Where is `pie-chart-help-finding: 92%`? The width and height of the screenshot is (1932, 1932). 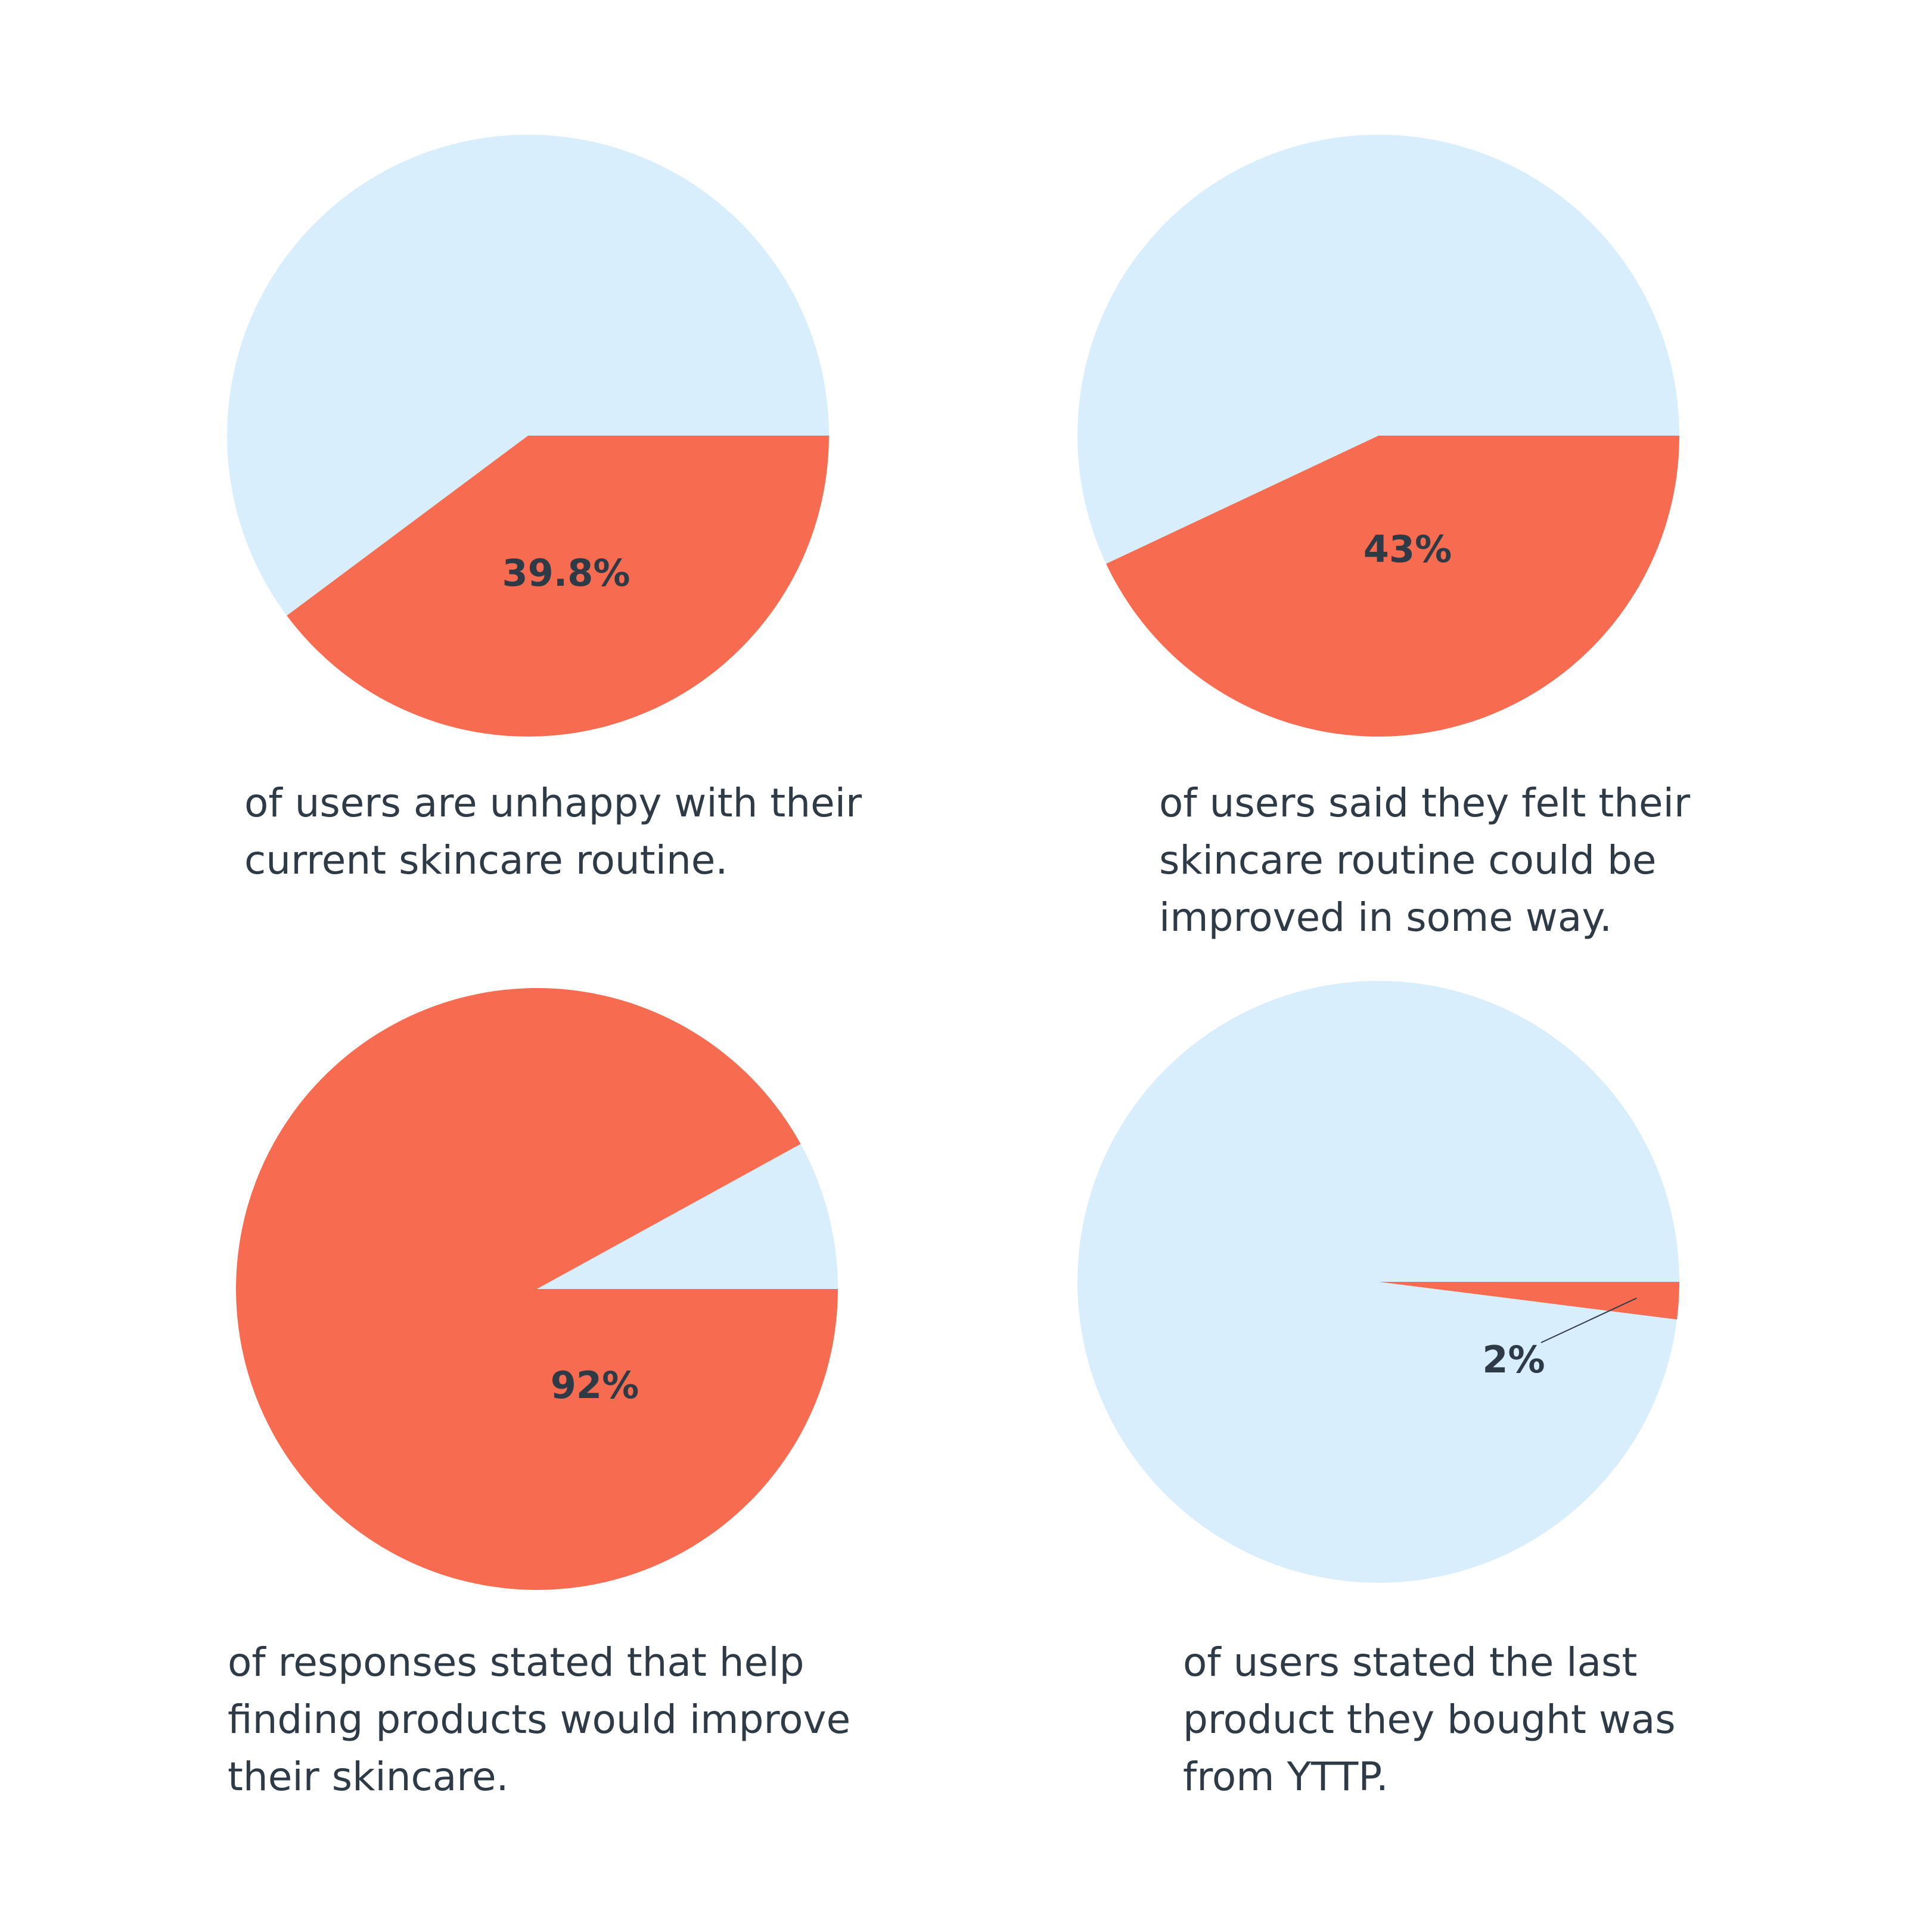 pie-chart-help-finding: 92% is located at coordinates (537, 1288).